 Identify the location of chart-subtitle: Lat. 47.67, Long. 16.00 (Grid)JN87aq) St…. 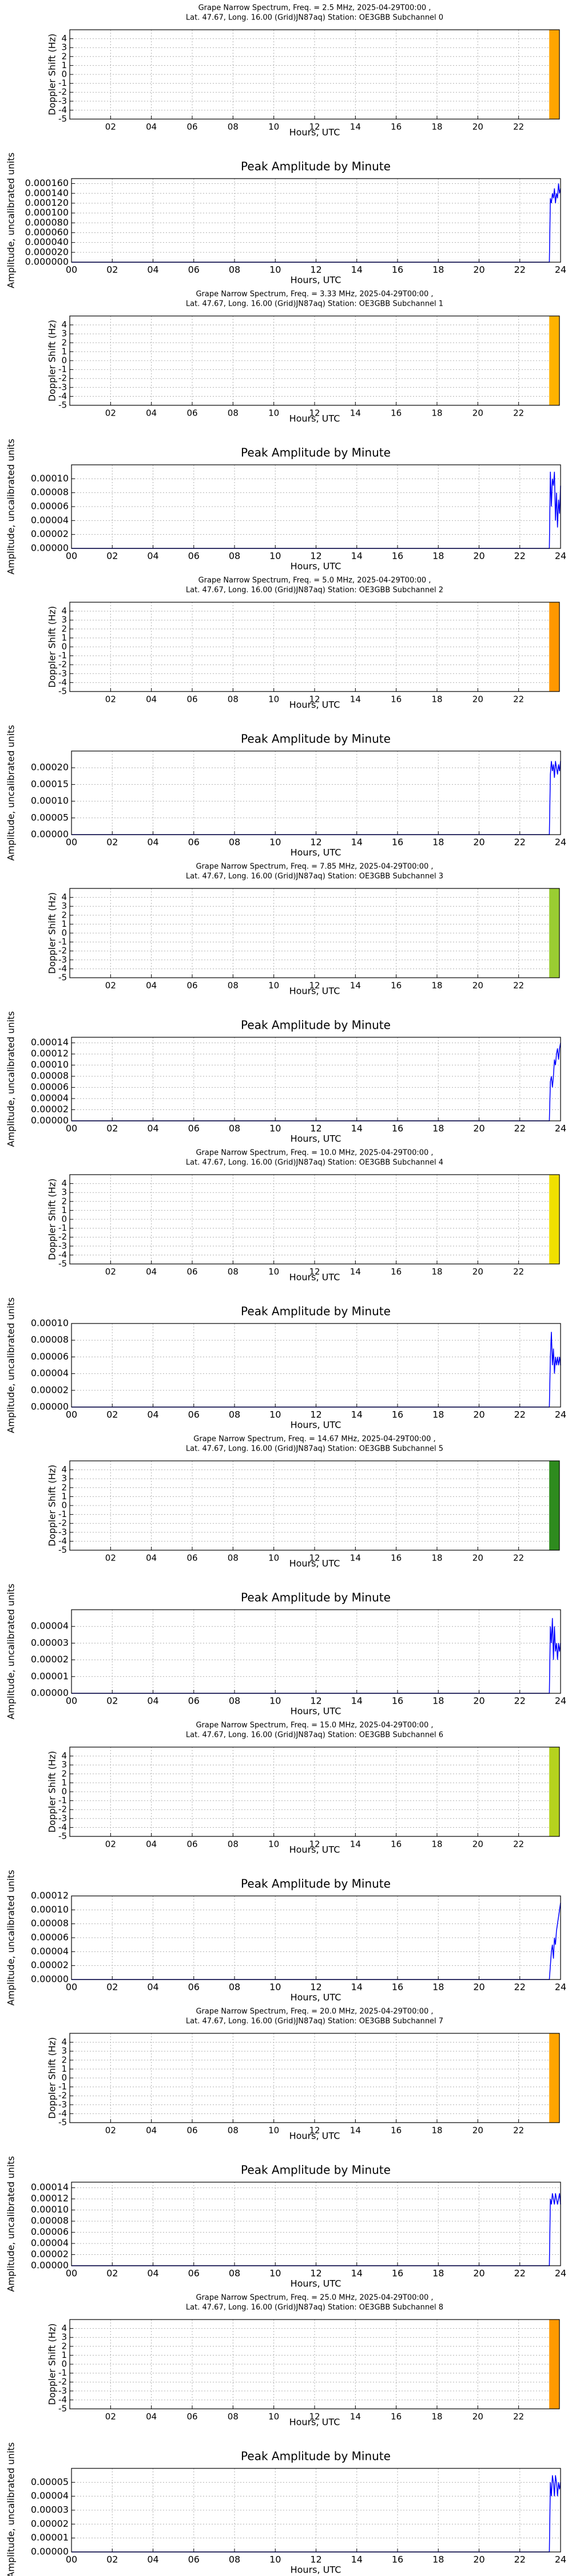
(314, 2308).